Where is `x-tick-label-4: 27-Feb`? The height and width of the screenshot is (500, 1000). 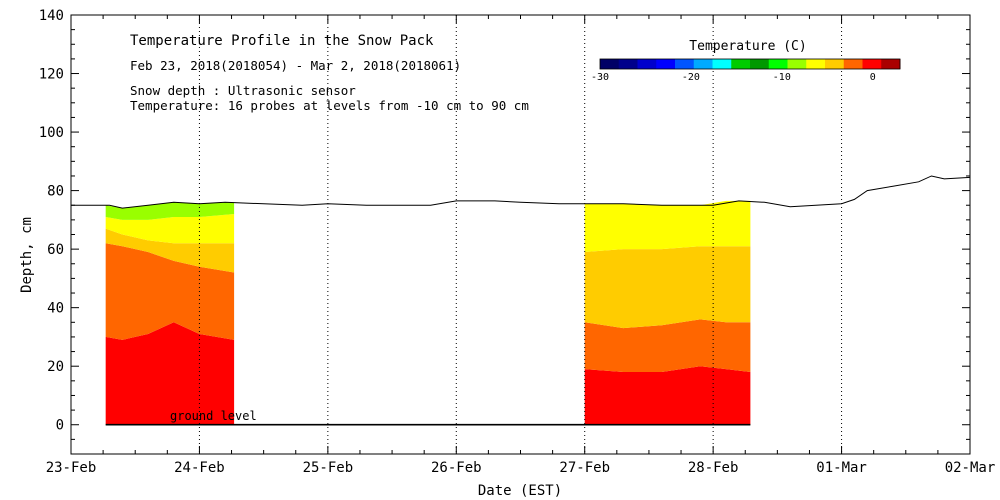 x-tick-label-4: 27-Feb is located at coordinates (584, 468).